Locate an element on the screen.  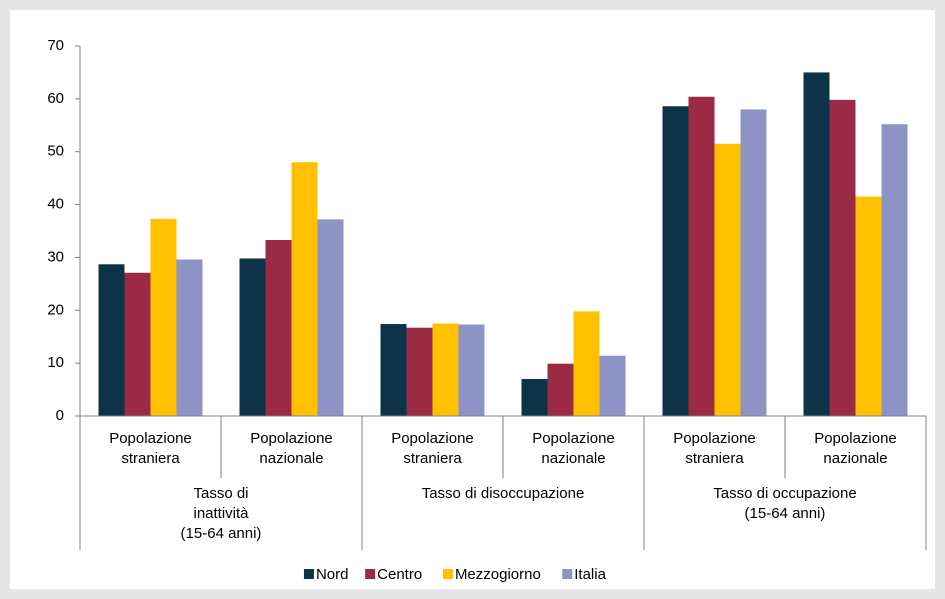
group-label: Tasso di disoccupazione is located at coordinates (503, 493).